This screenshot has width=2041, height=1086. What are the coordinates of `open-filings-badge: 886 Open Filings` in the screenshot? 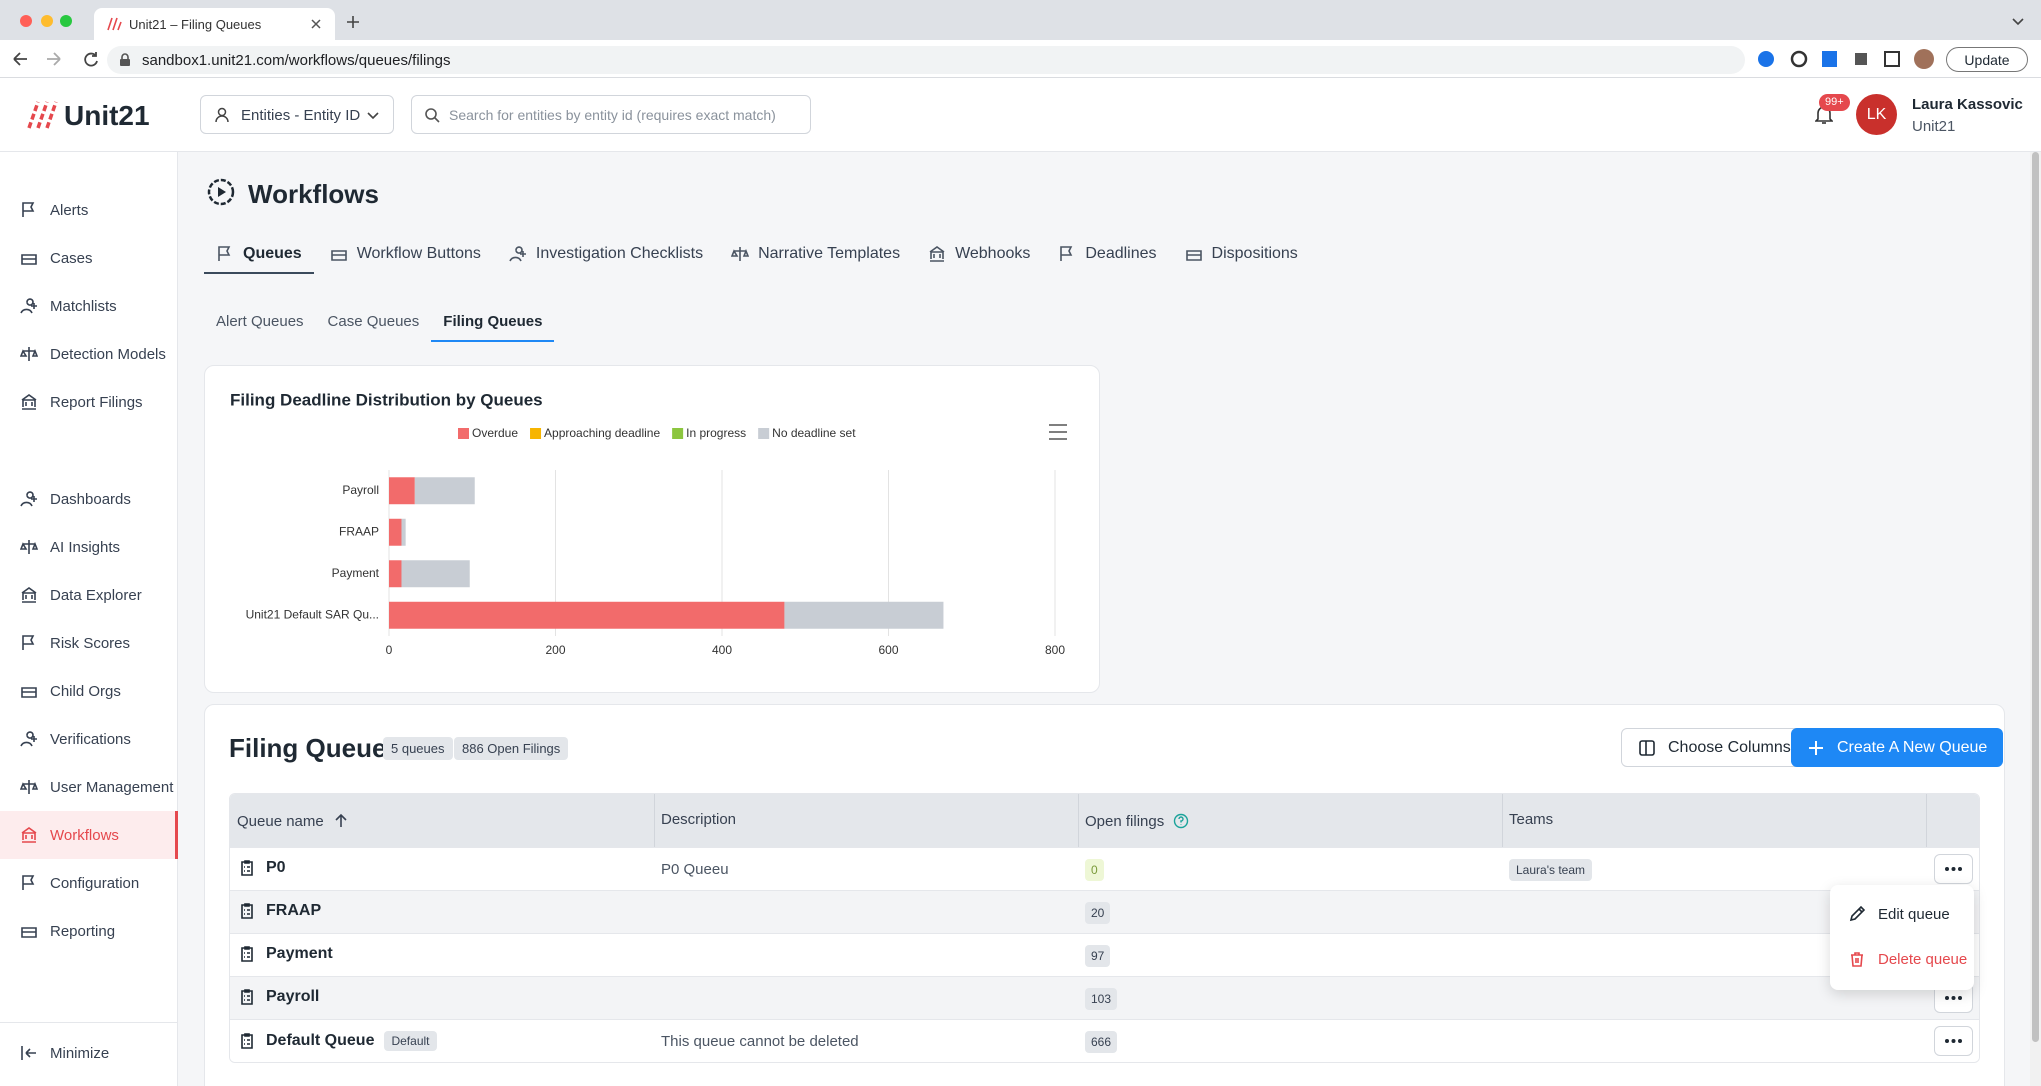 It's located at (511, 748).